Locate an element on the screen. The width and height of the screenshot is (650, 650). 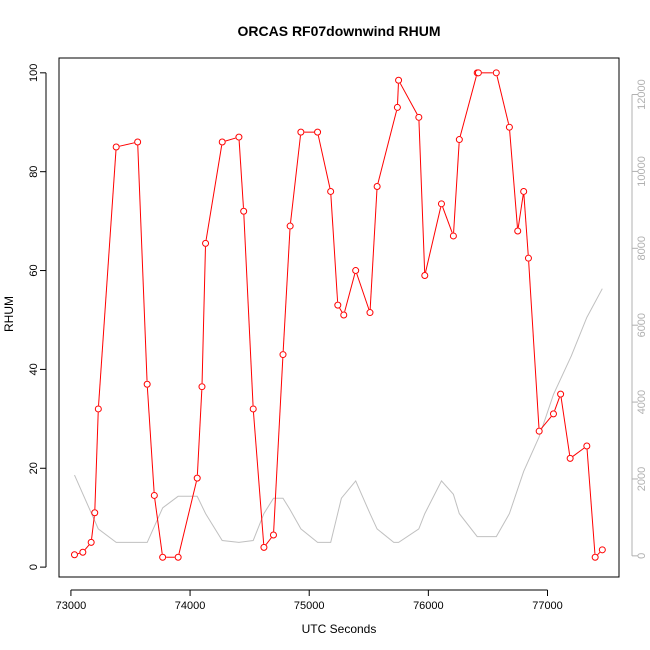
y2-tick-label: 8000 is located at coordinates (642, 248).